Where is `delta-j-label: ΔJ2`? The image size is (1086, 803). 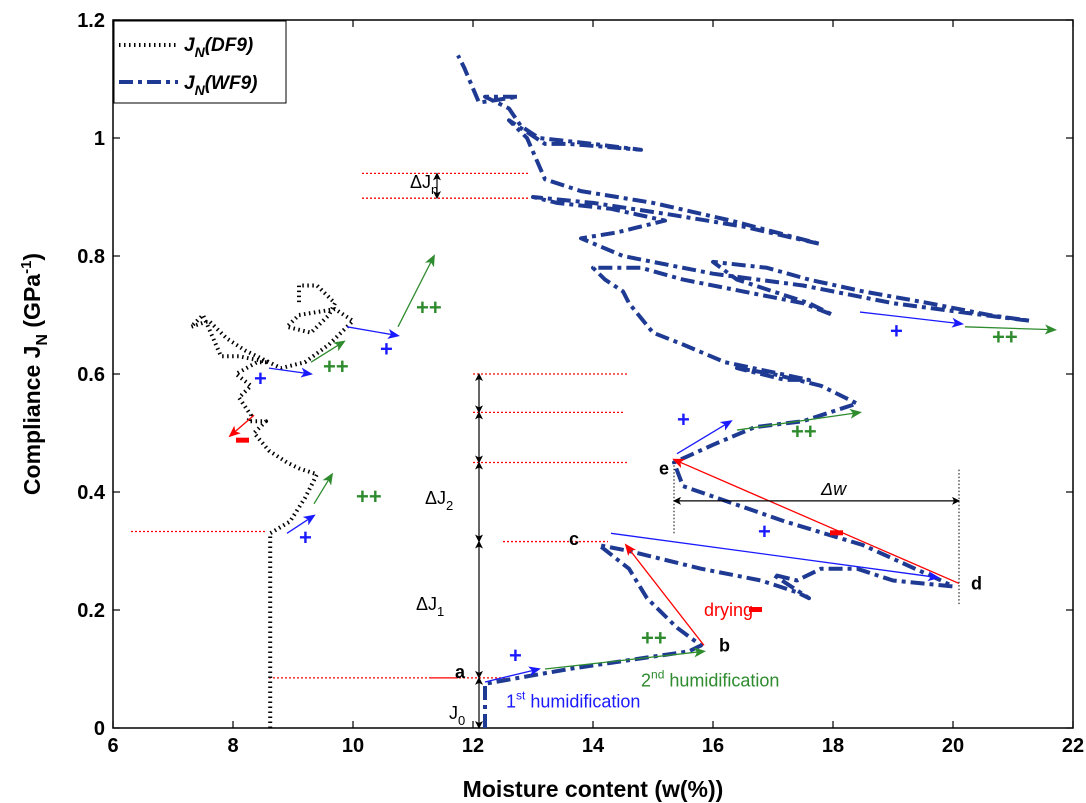
delta-j-label: ΔJ2 is located at coordinates (439, 500).